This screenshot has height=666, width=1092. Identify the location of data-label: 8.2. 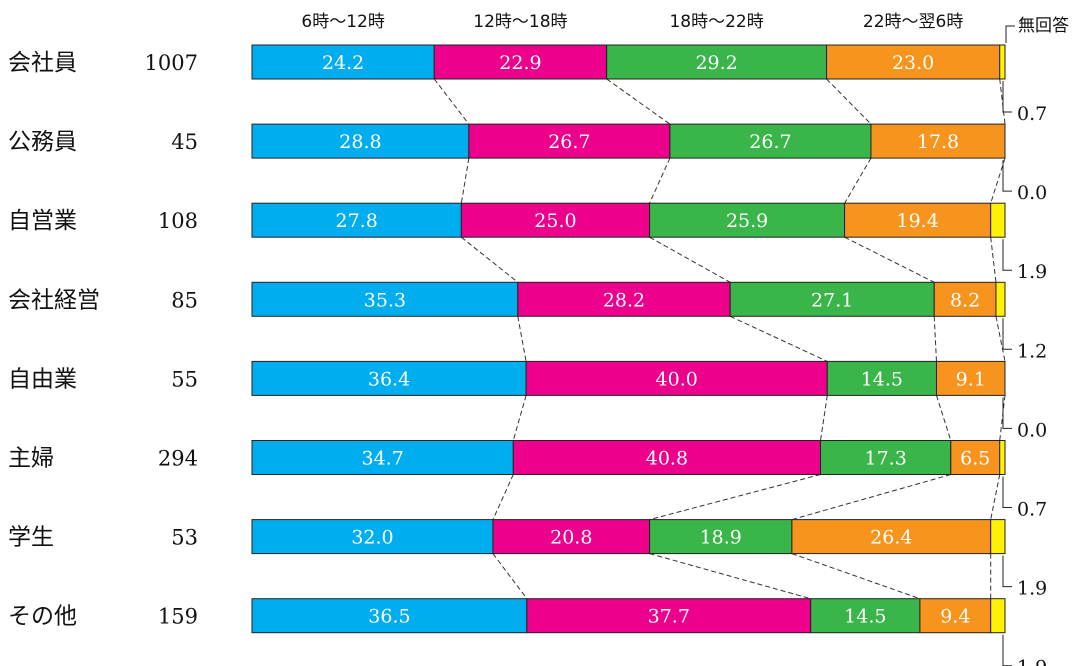
(965, 300).